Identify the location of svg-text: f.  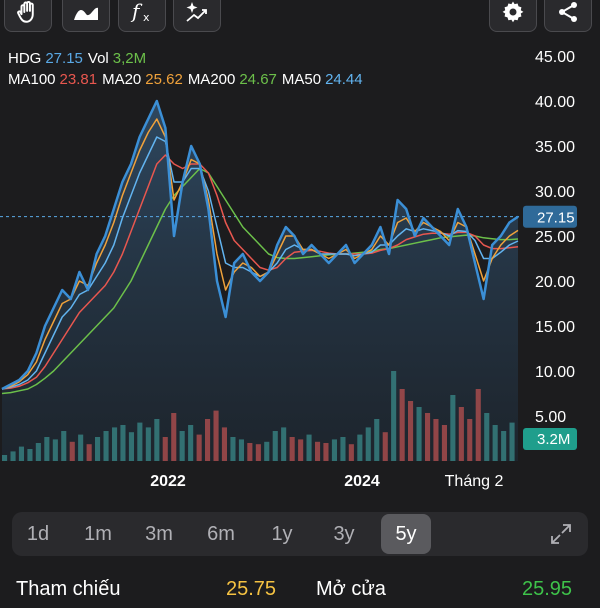
(136, 11).